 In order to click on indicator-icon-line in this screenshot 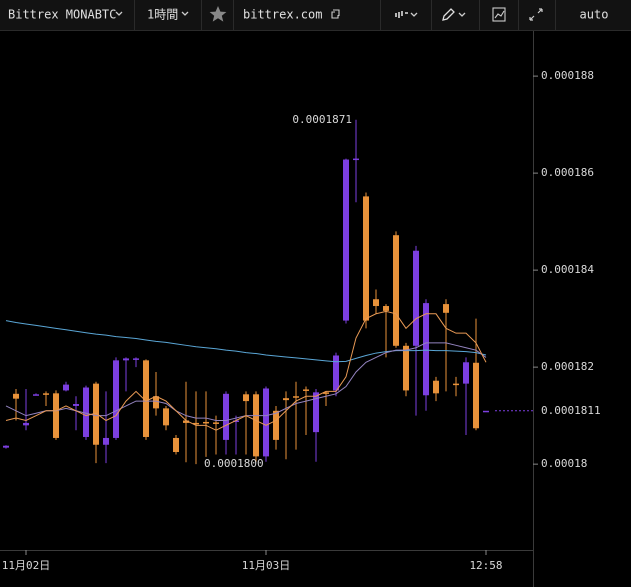, I will do `click(499, 14)`.